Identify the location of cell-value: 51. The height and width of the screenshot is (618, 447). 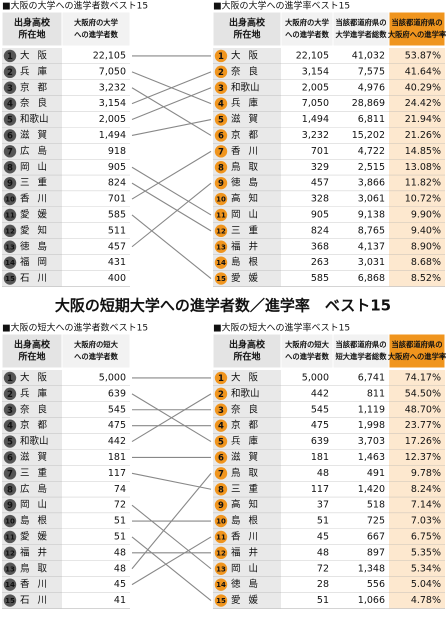
(120, 536).